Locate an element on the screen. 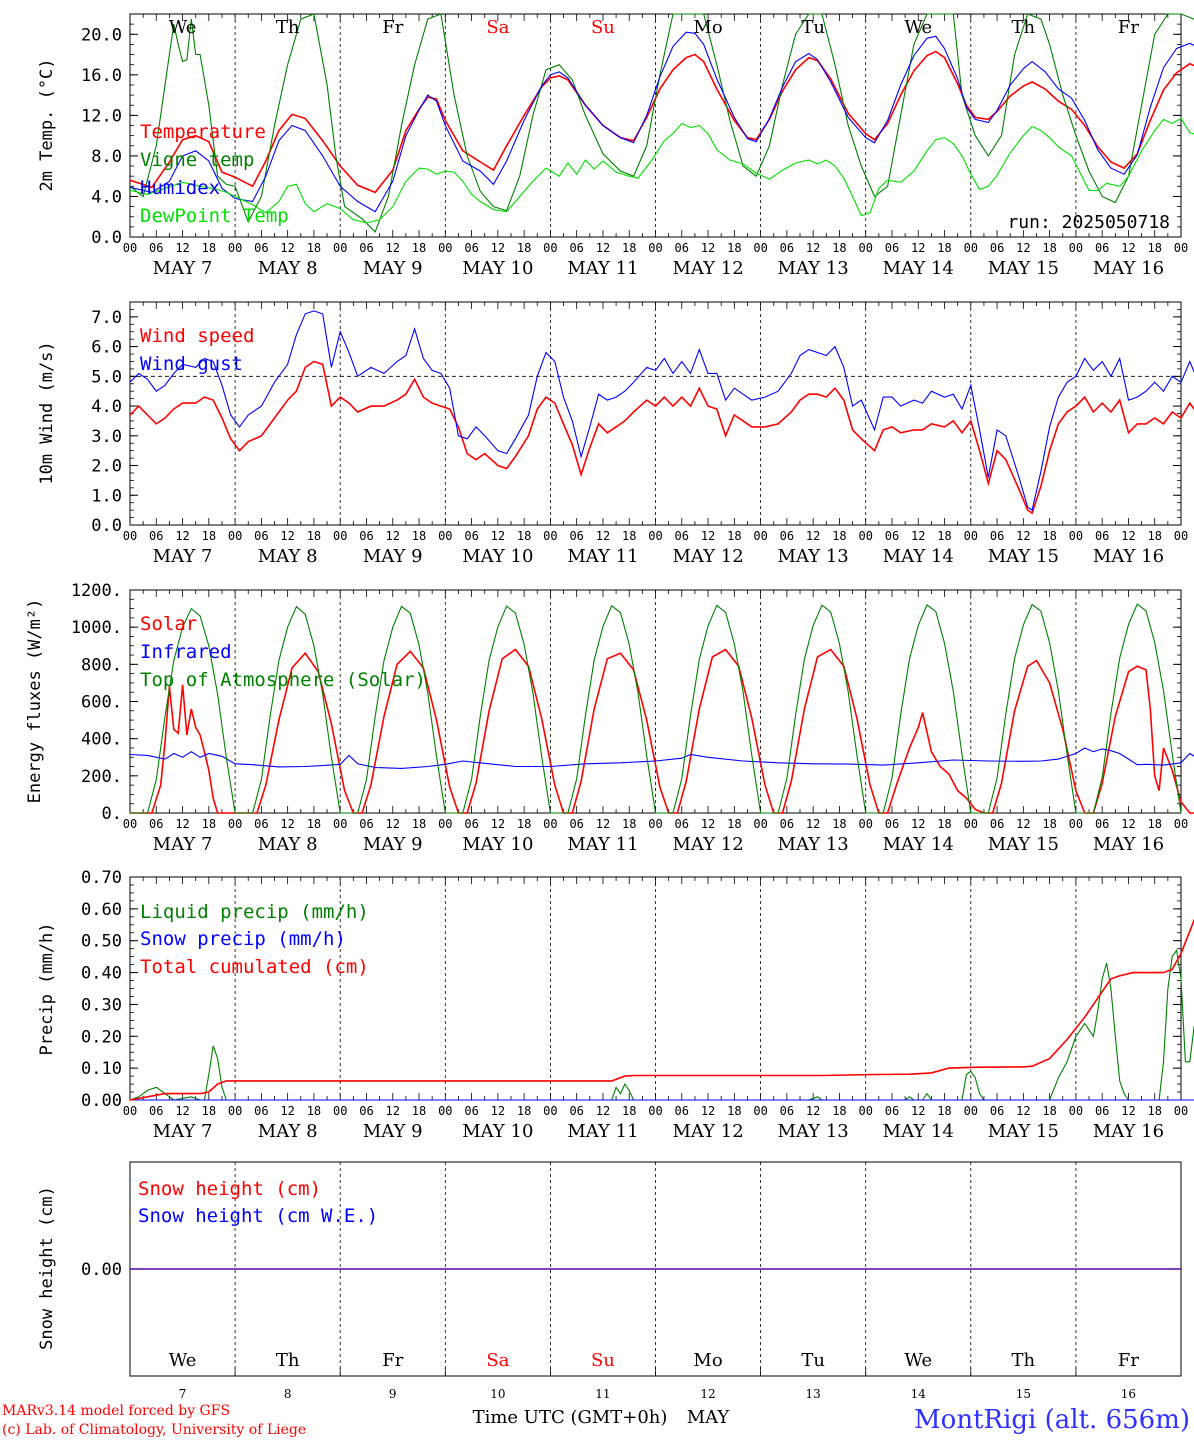 This screenshot has width=1194, height=1440. y-tick-label: 800. is located at coordinates (101, 665).